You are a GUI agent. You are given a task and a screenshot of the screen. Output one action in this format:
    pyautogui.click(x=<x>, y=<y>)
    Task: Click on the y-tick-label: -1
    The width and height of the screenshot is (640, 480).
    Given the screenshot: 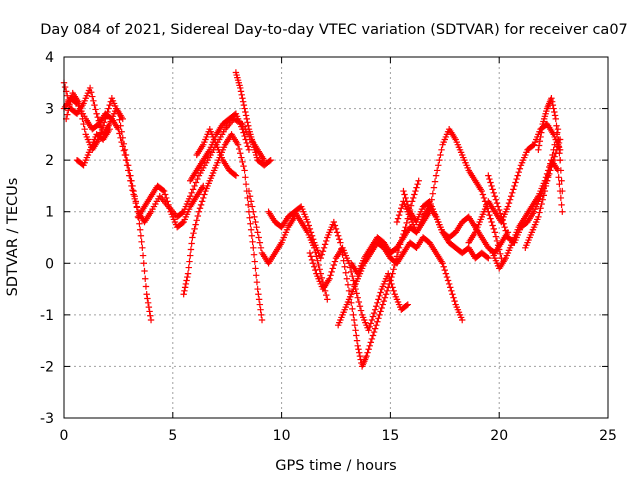 What is the action you would take?
    pyautogui.click(x=47, y=316)
    